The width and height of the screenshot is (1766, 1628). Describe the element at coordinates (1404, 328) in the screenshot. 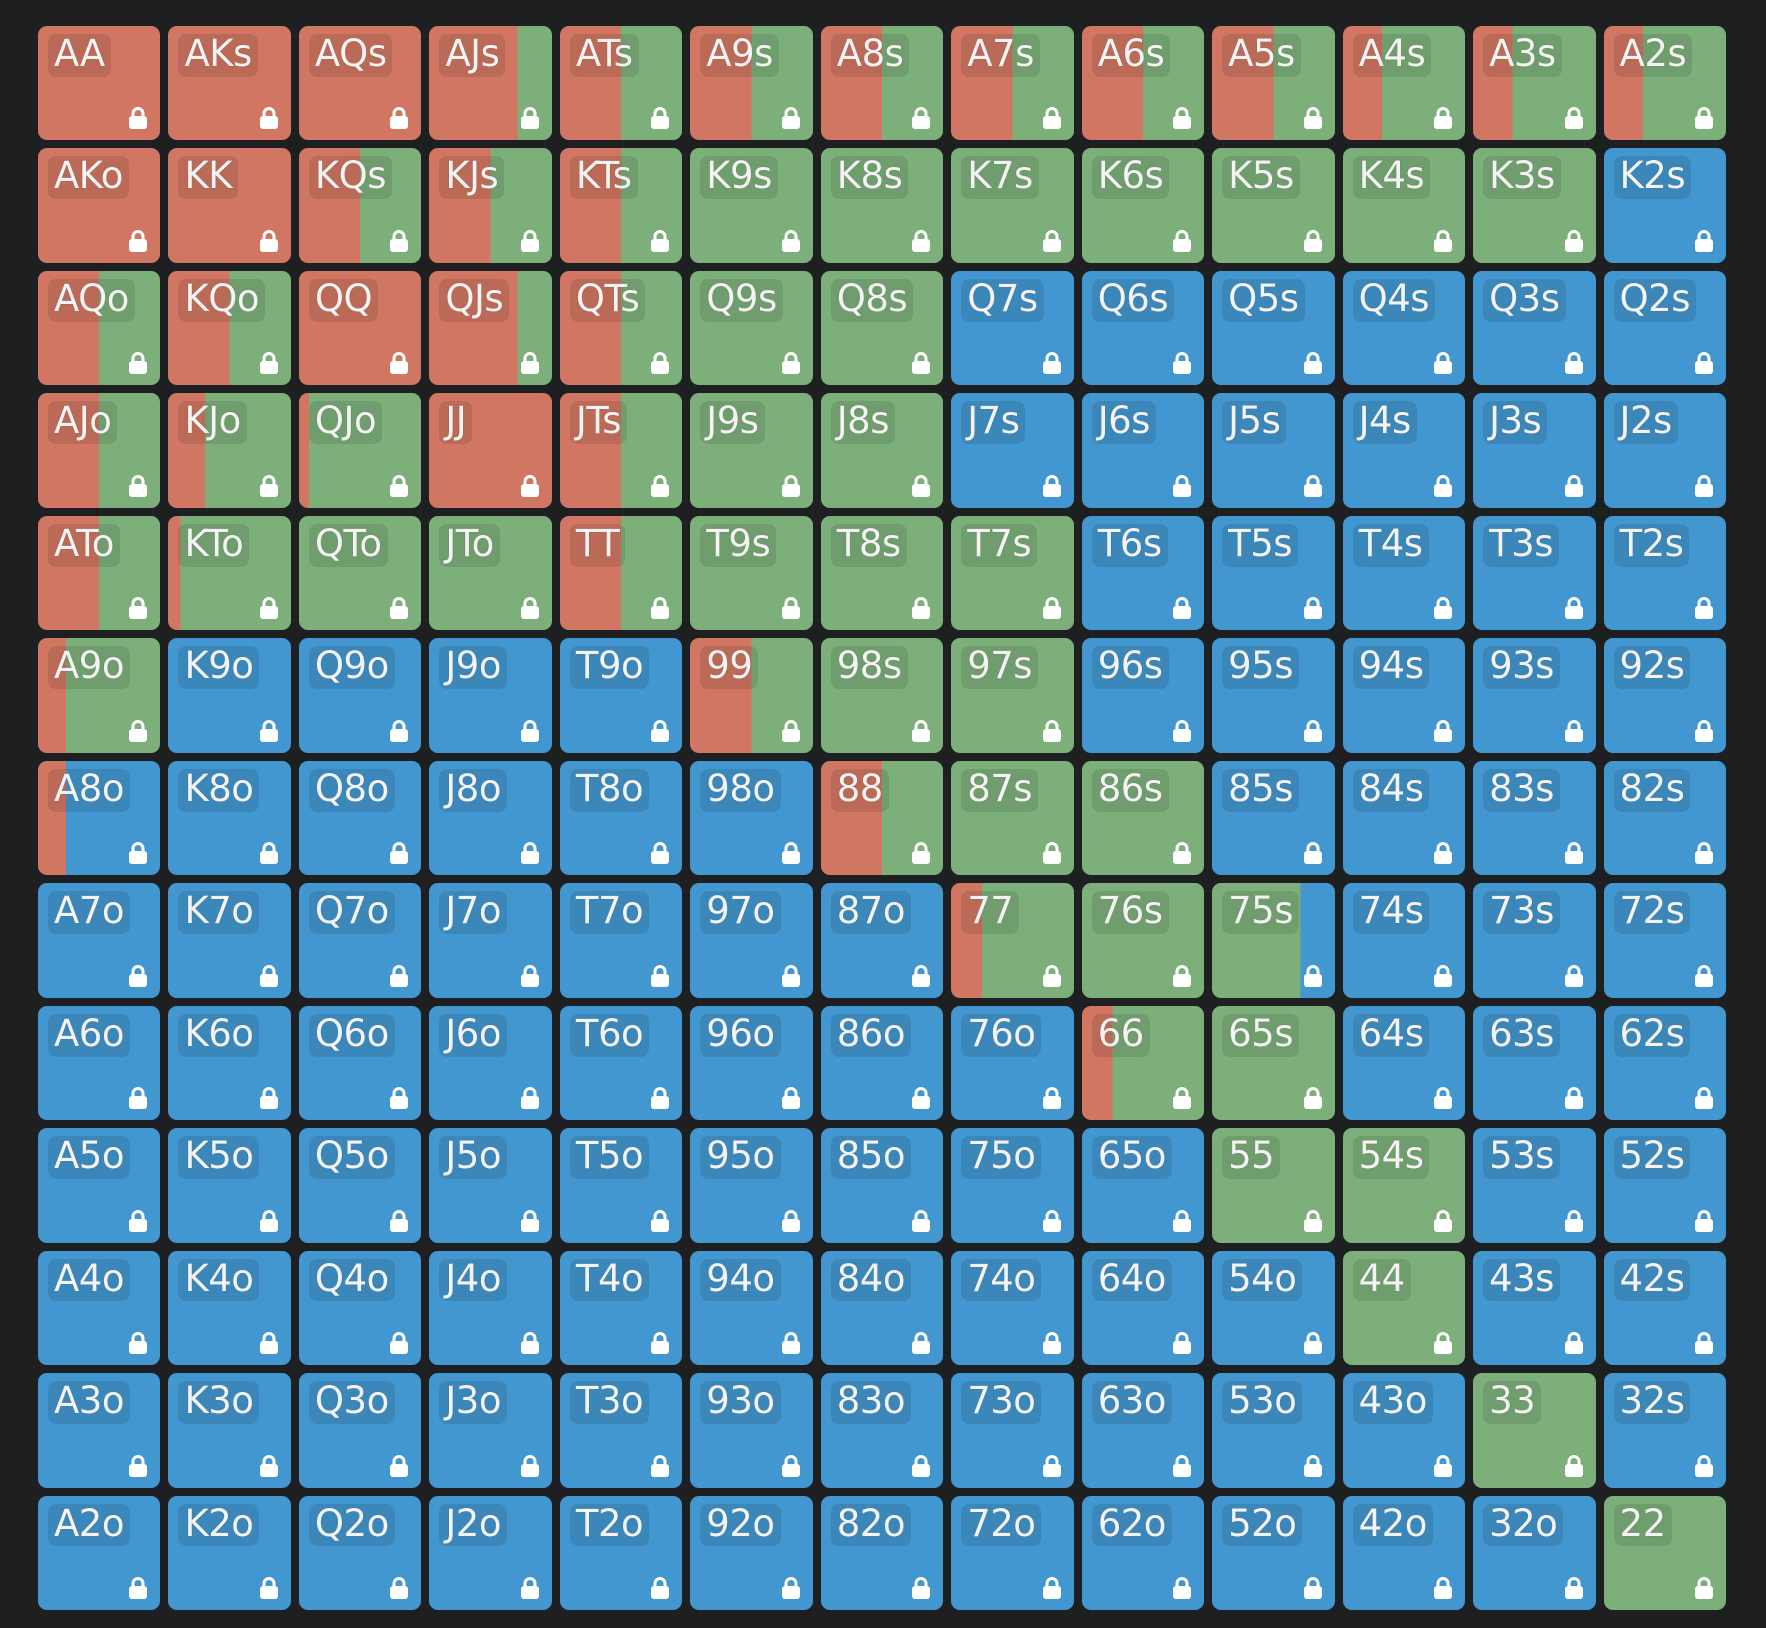

I see `hand-cell-q4s: Q4s` at that location.